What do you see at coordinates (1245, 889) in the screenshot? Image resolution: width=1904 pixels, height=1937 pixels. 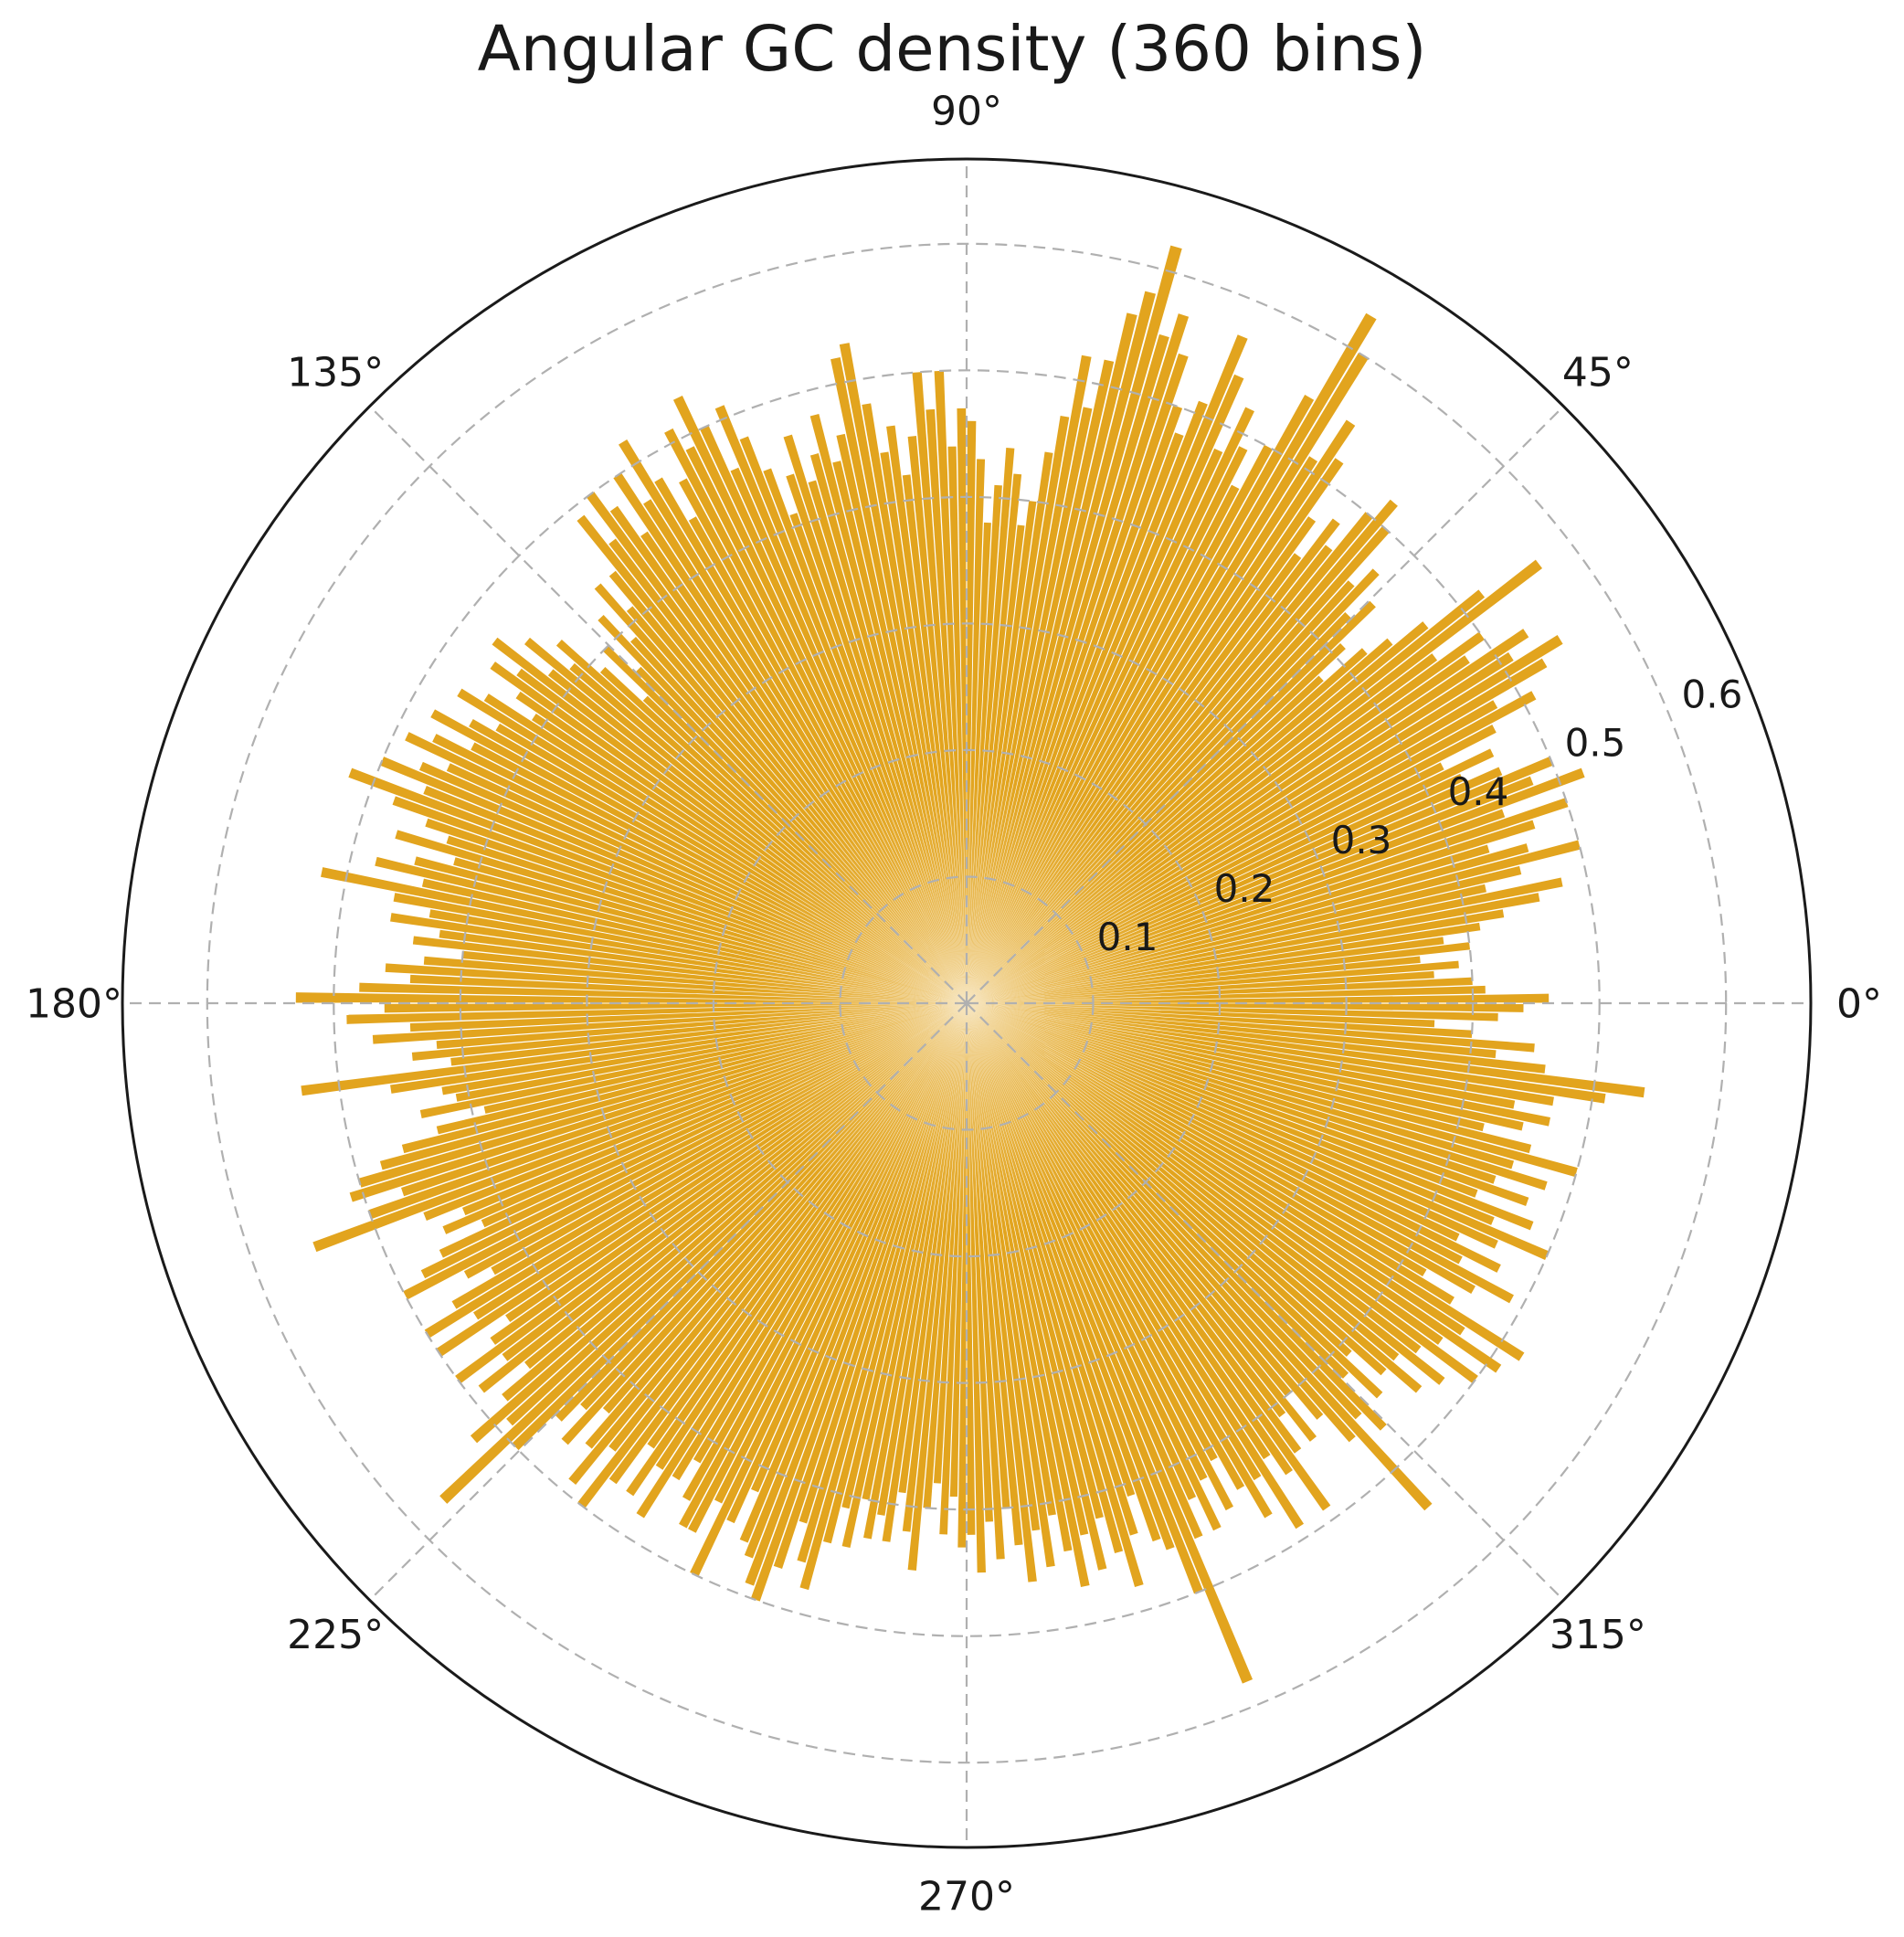 I see `radial-tick-label: 0.2` at bounding box center [1245, 889].